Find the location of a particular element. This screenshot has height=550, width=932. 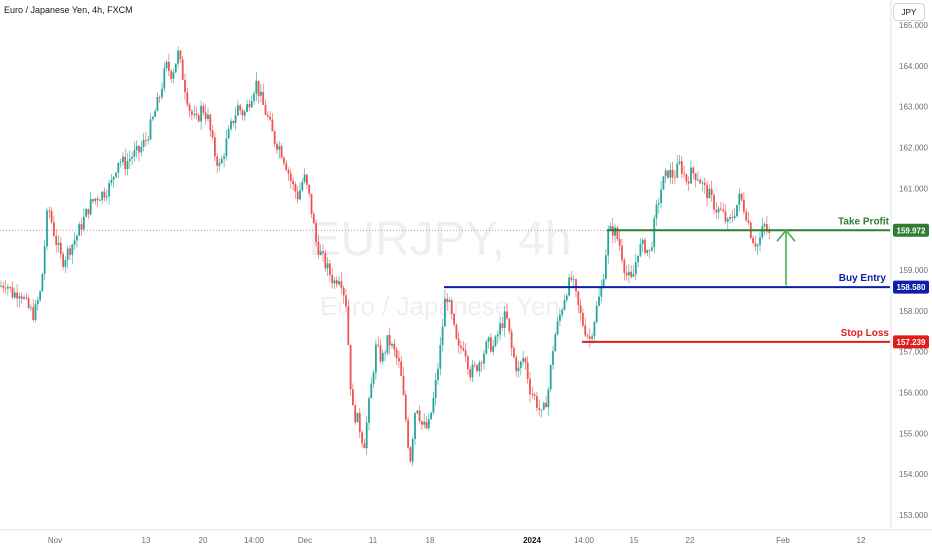

take-profit-label: Take Profit is located at coordinates (864, 221).